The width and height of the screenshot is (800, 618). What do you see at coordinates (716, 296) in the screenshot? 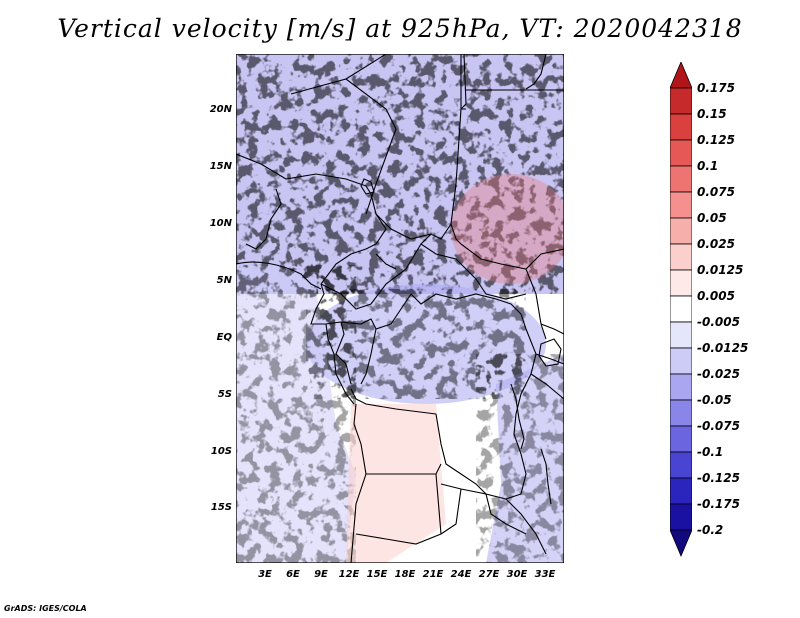
I see `colorbar-label: 0.005` at bounding box center [716, 296].